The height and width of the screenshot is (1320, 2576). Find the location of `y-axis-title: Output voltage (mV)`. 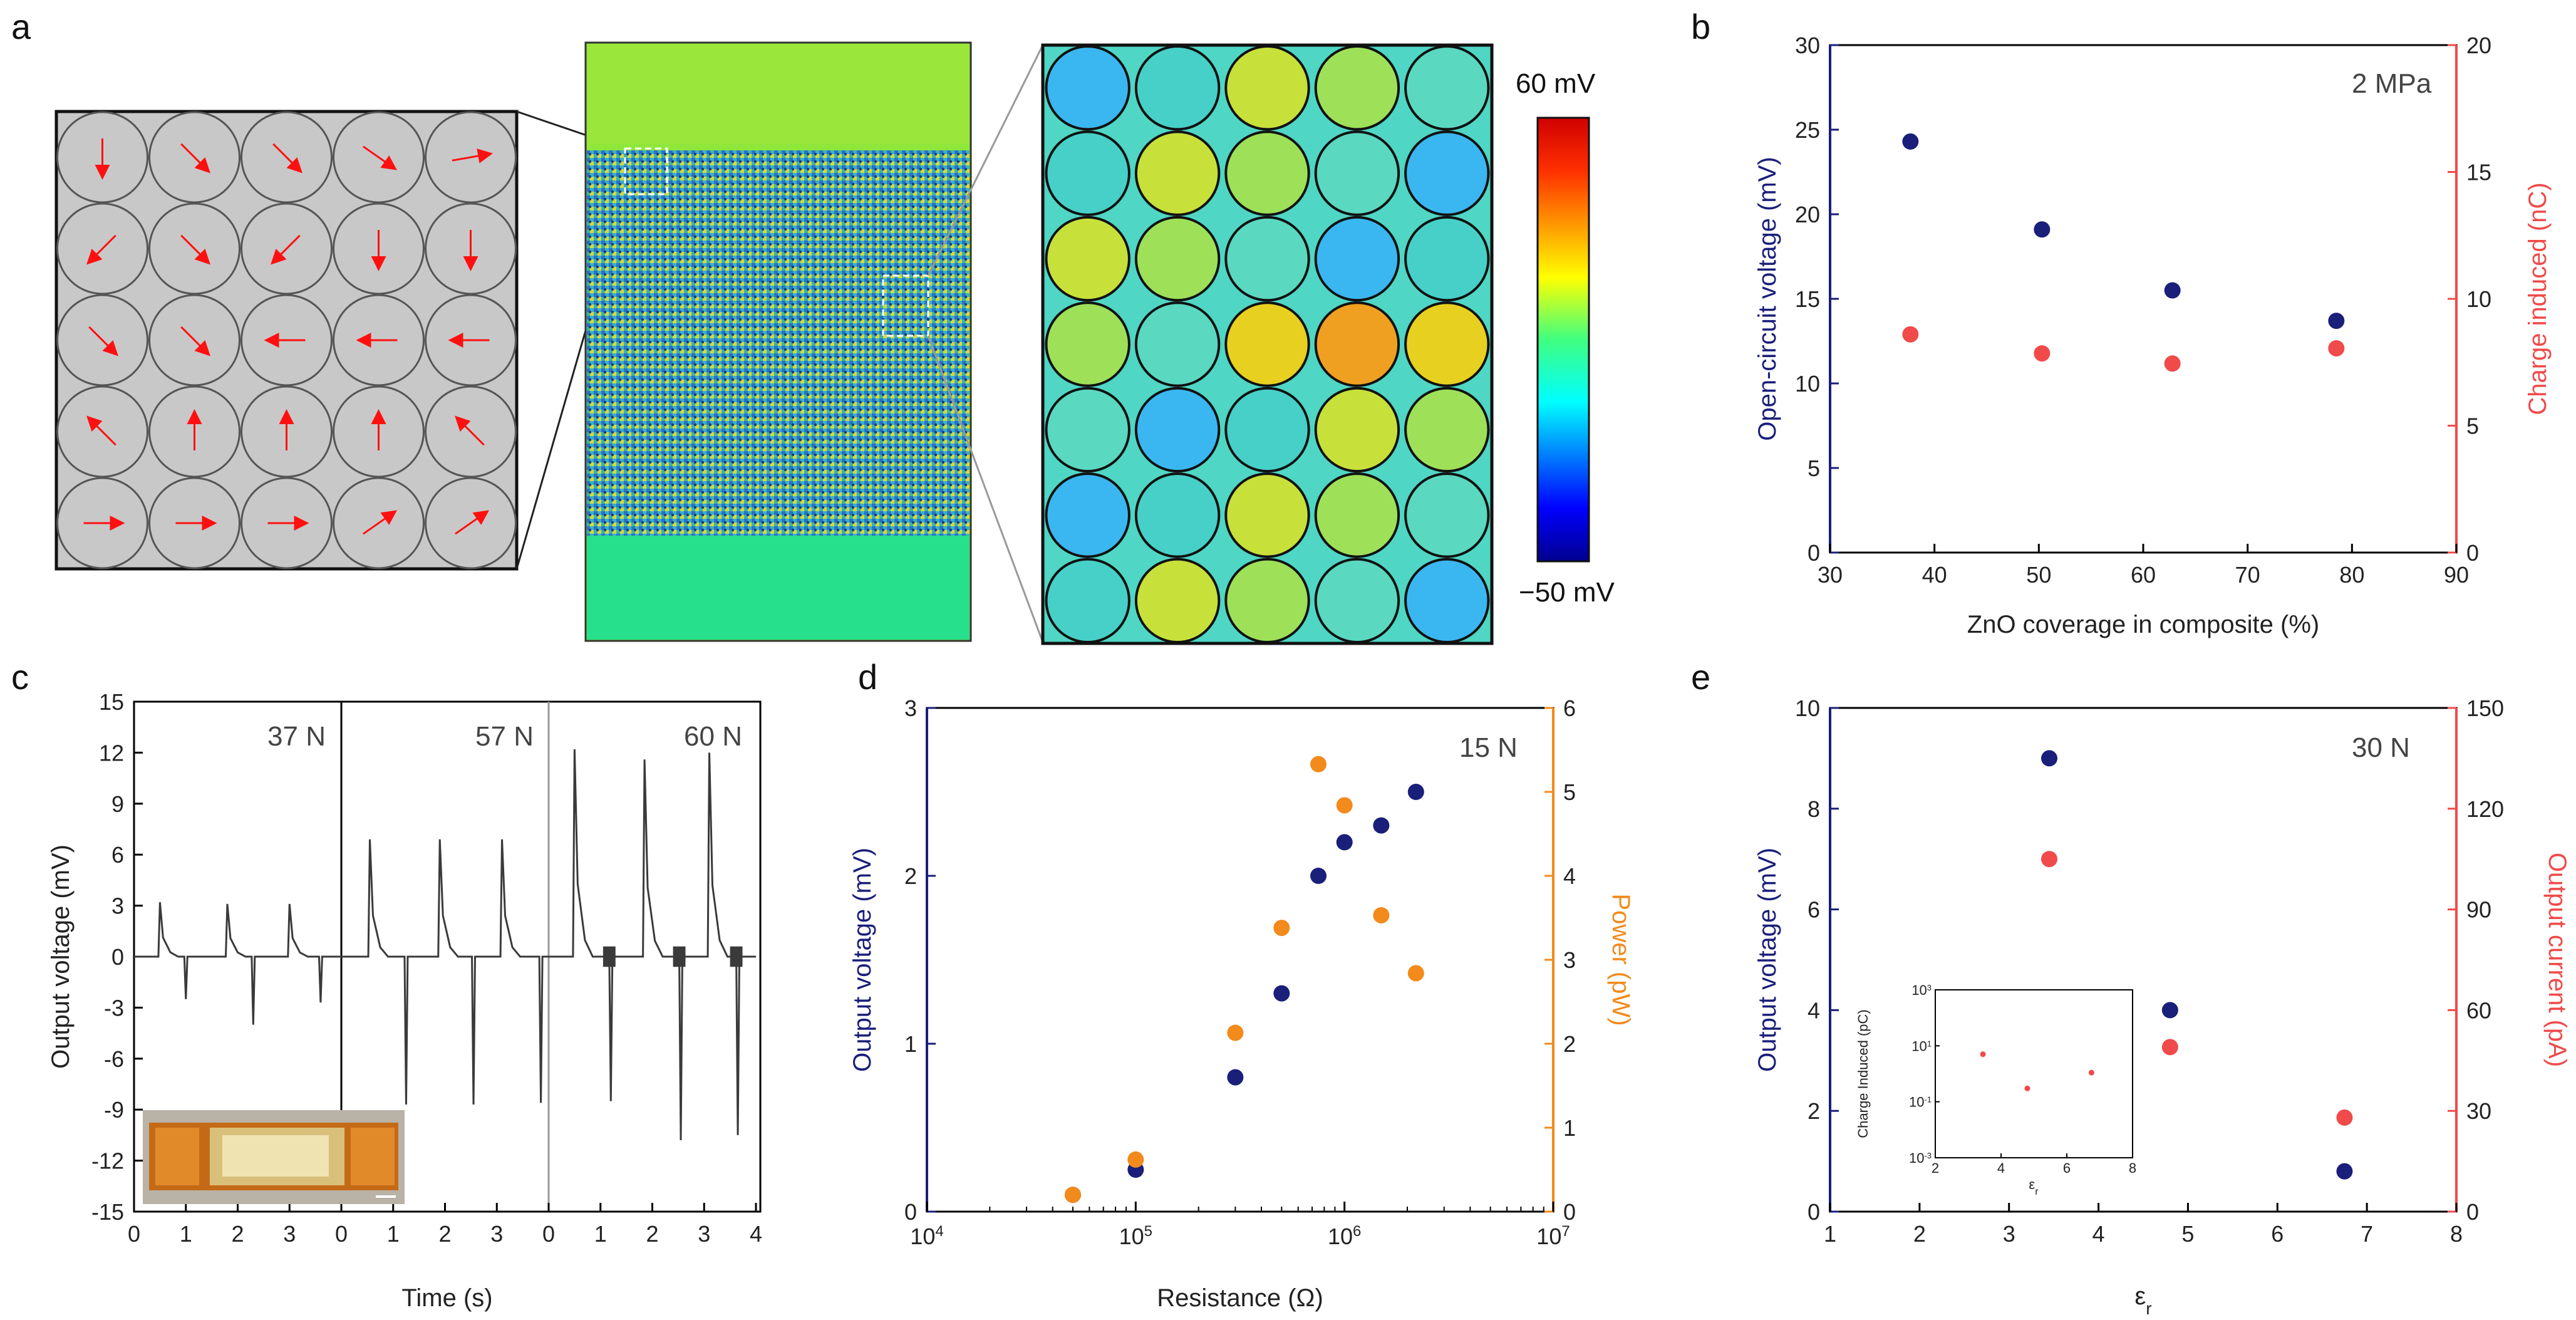

y-axis-title: Output voltage (mV) is located at coordinates (61, 956).